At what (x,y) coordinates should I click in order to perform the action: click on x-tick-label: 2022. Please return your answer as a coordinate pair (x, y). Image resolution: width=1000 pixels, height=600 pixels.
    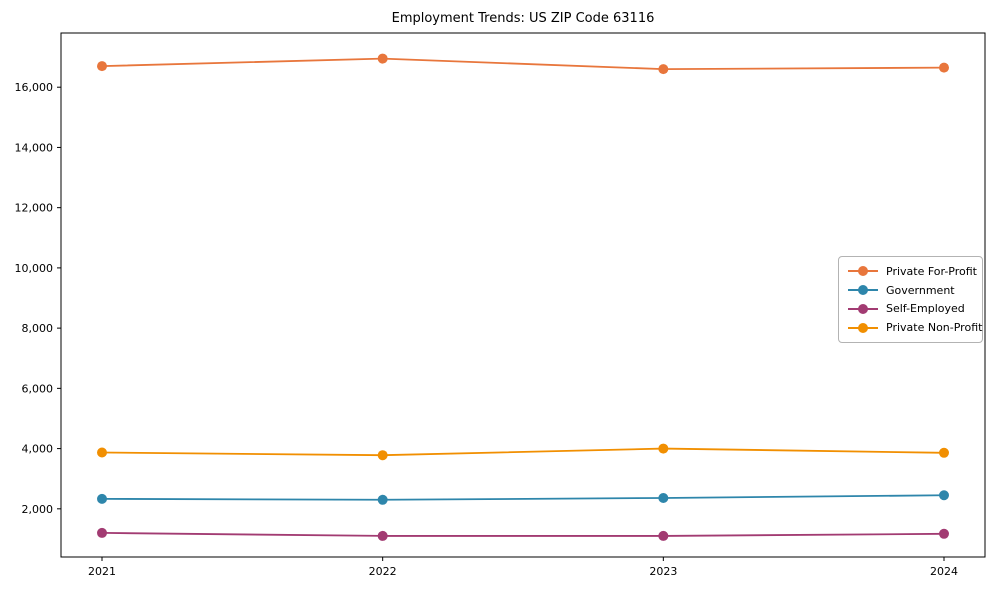
    Looking at the image, I should click on (383, 571).